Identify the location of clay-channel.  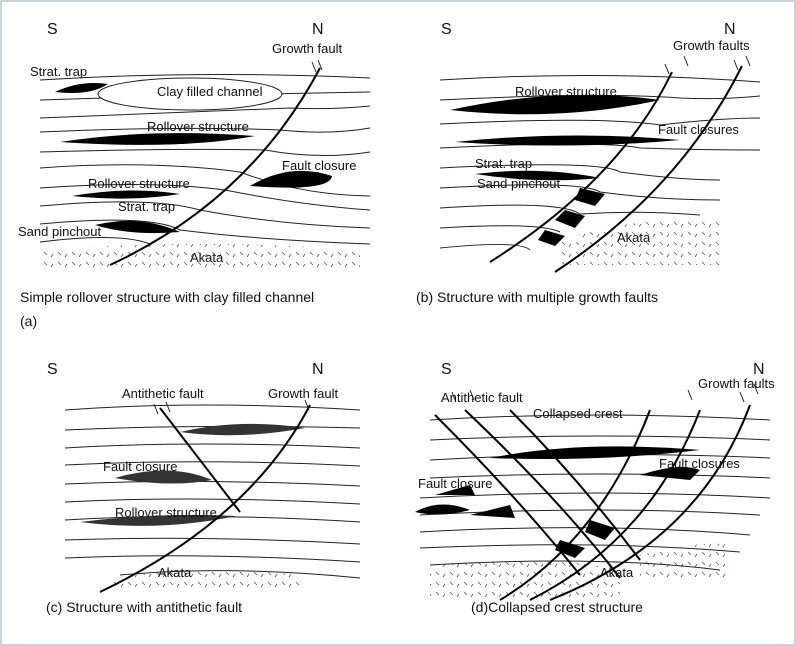
(190, 94).